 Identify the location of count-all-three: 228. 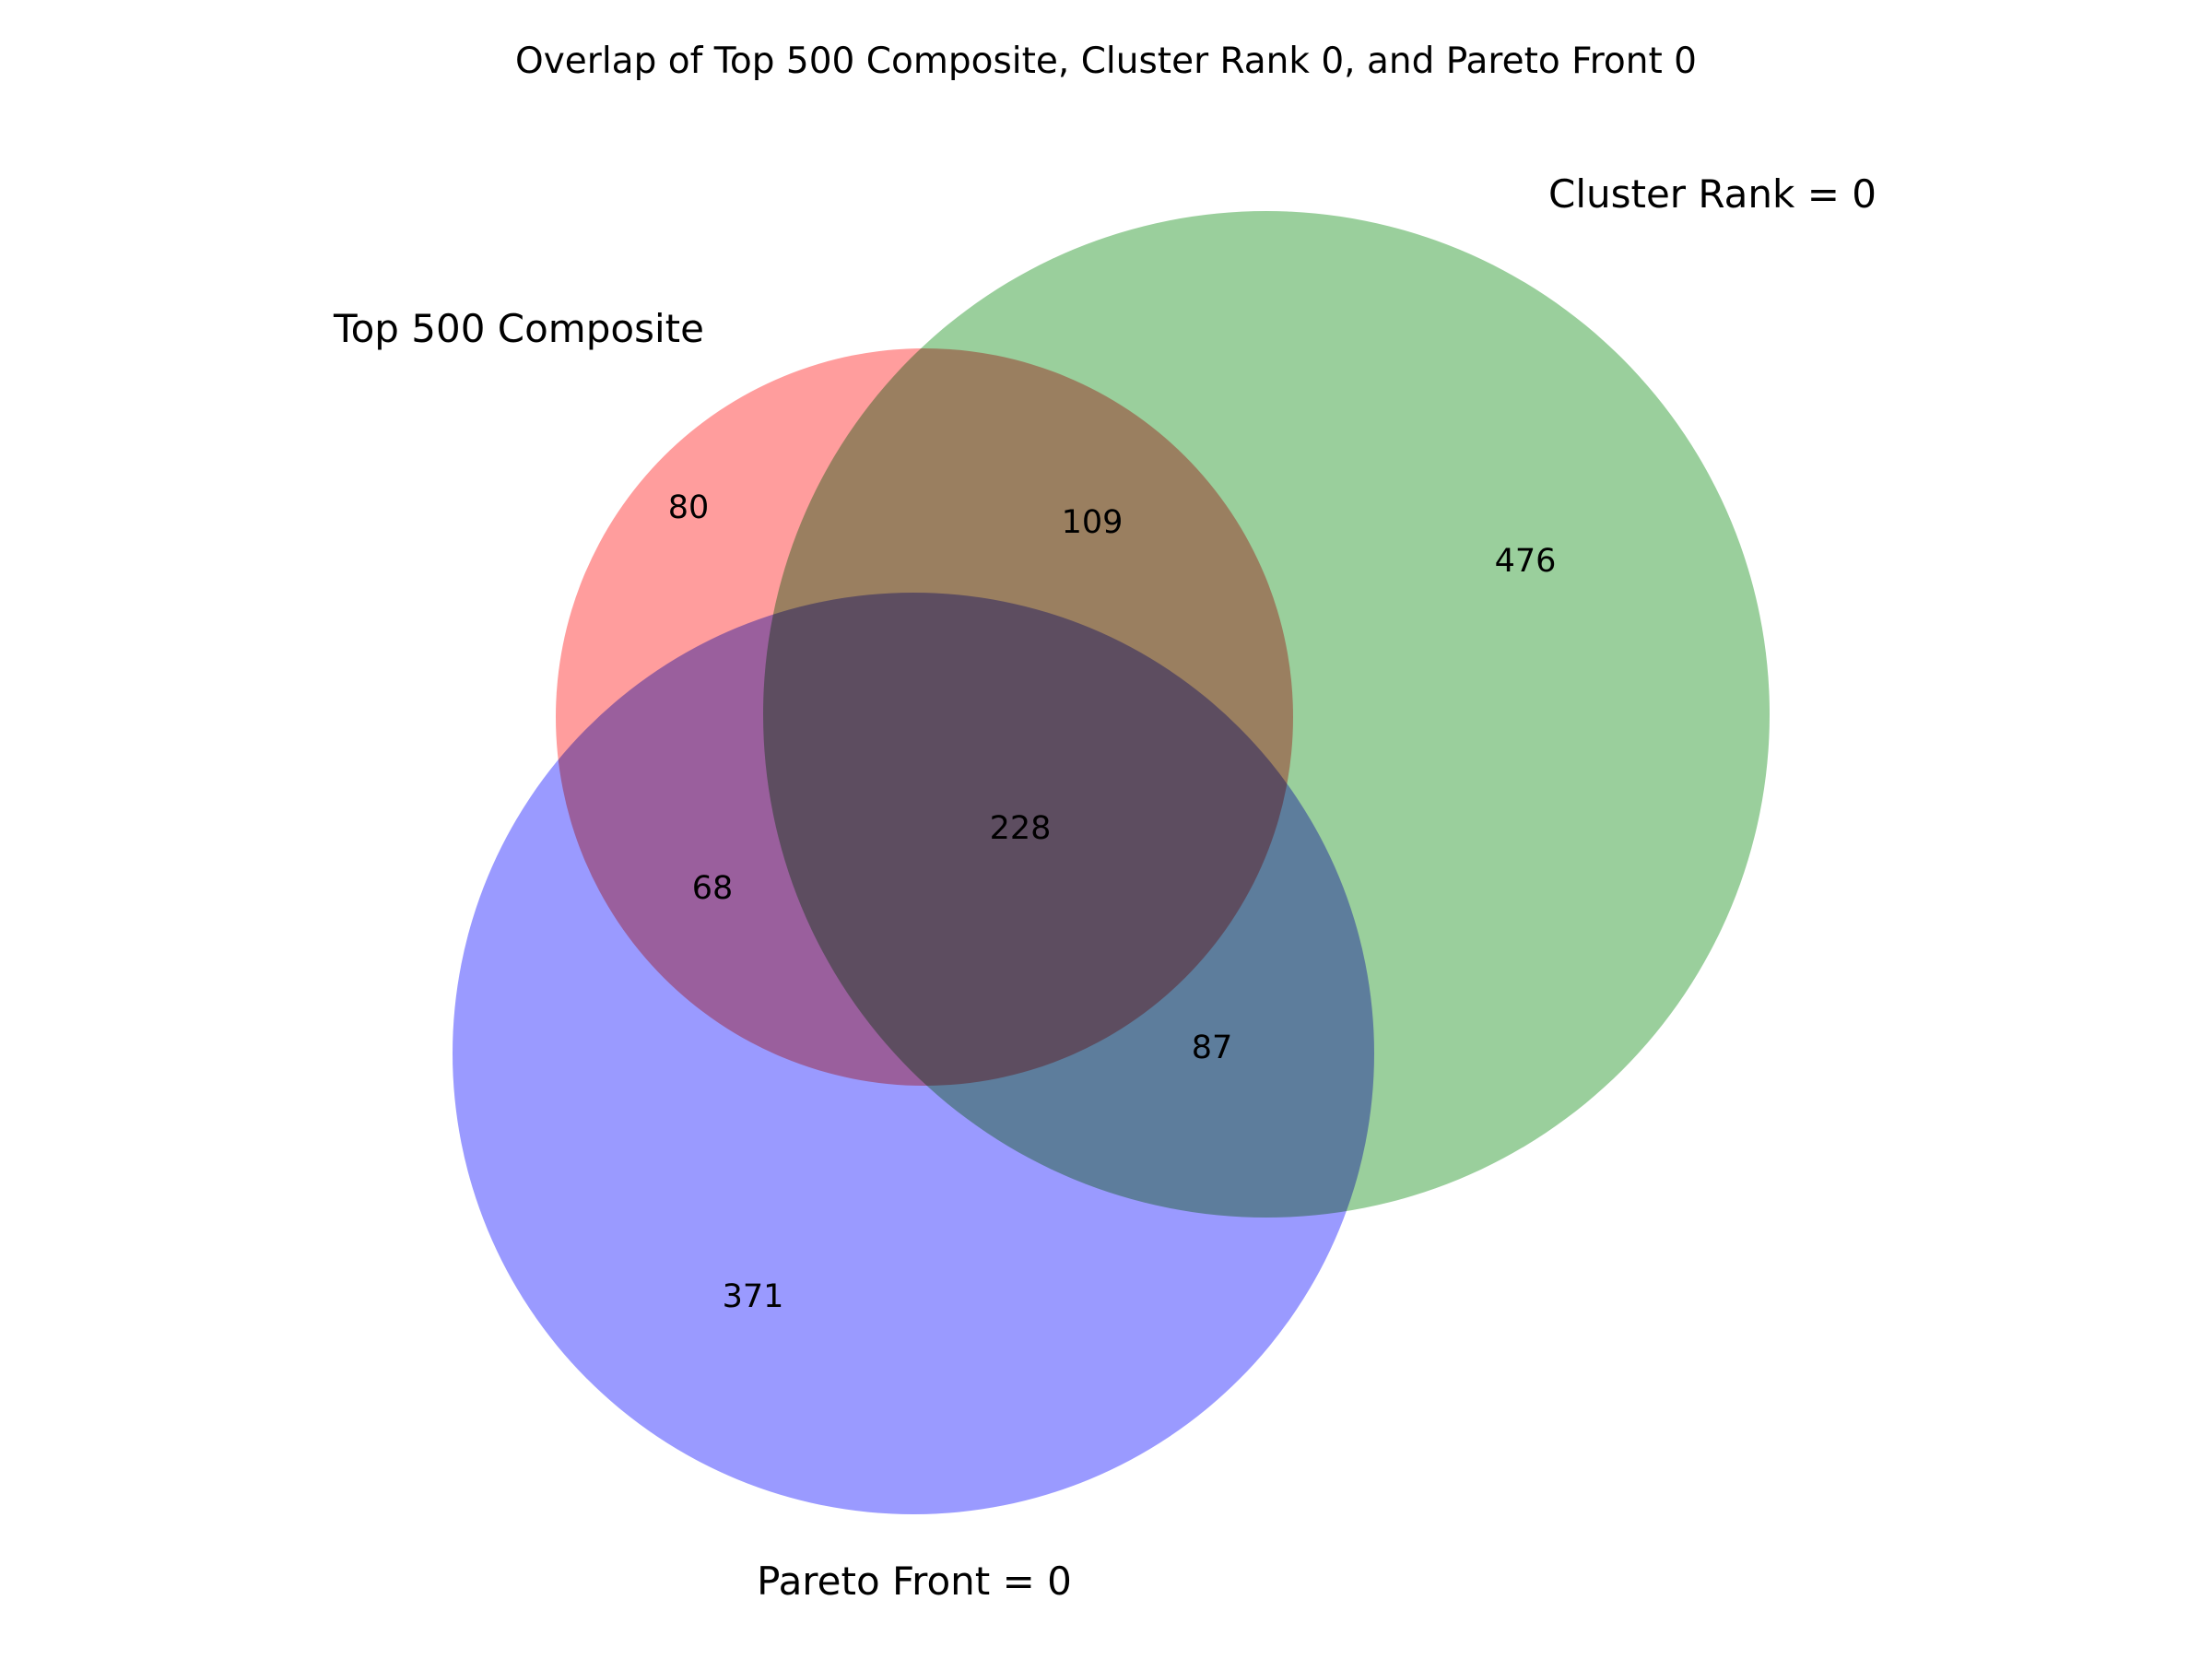
(1021, 828).